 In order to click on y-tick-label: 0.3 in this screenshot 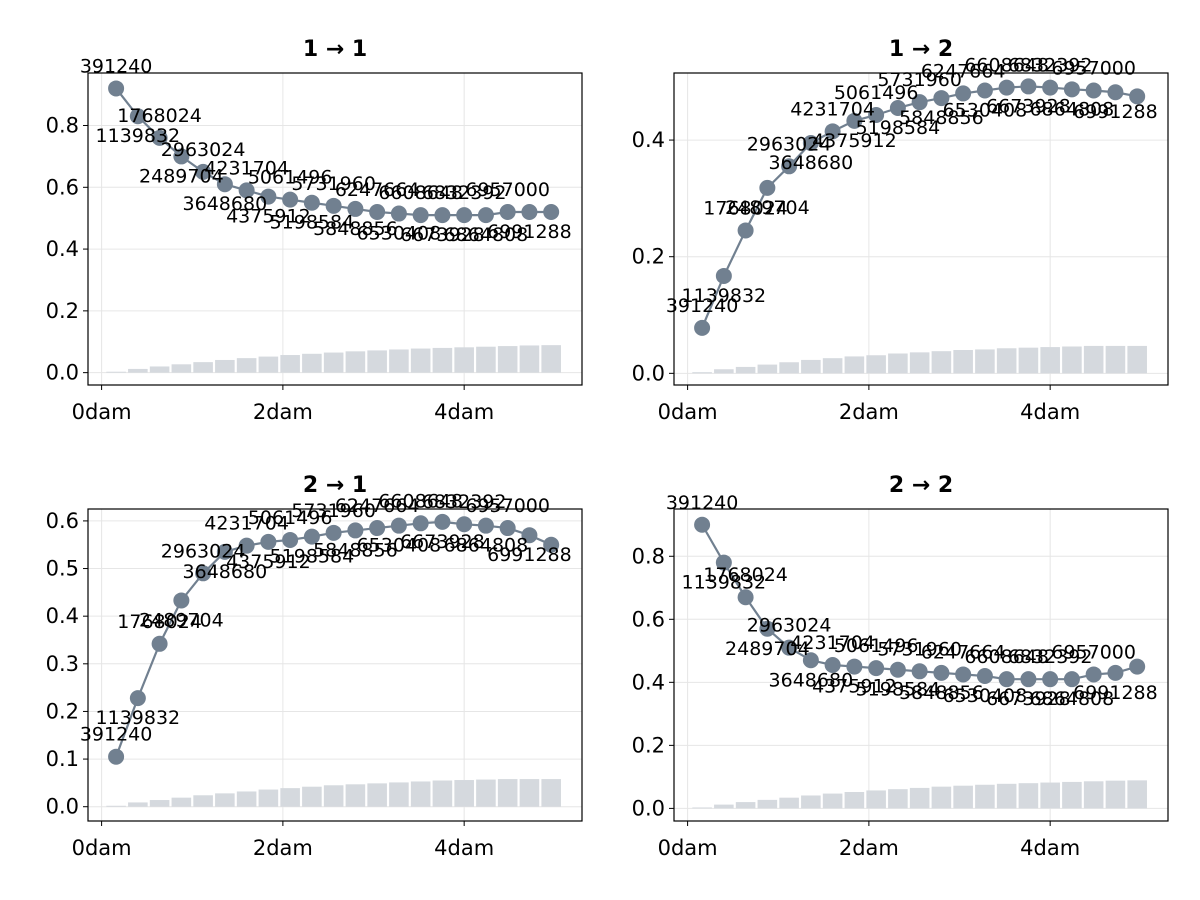, I will do `click(62, 664)`.